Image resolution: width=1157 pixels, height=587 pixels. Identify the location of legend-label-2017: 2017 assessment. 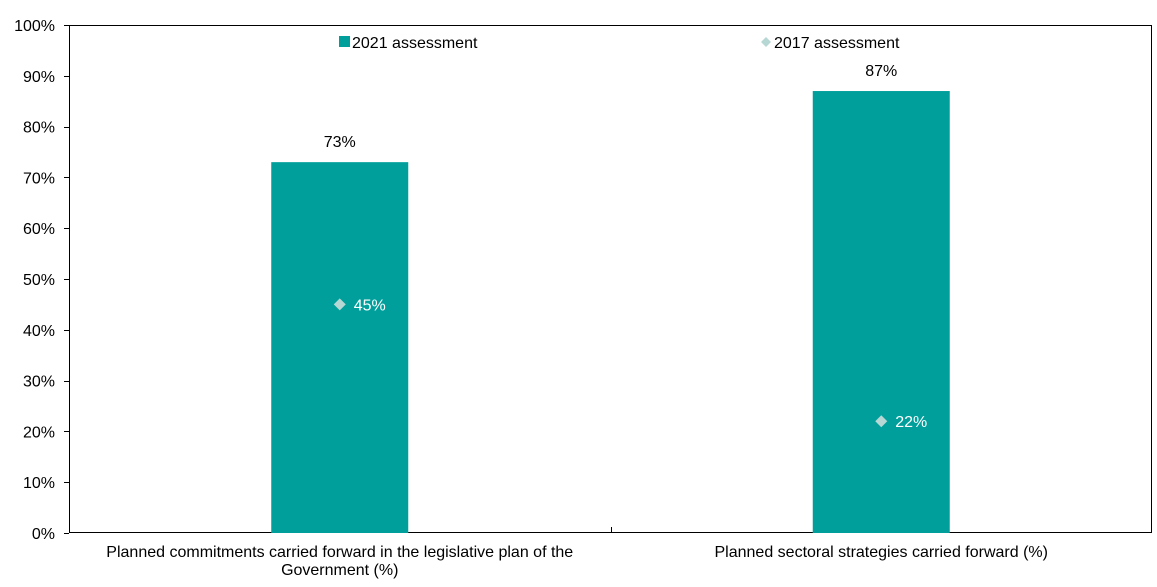
(837, 43).